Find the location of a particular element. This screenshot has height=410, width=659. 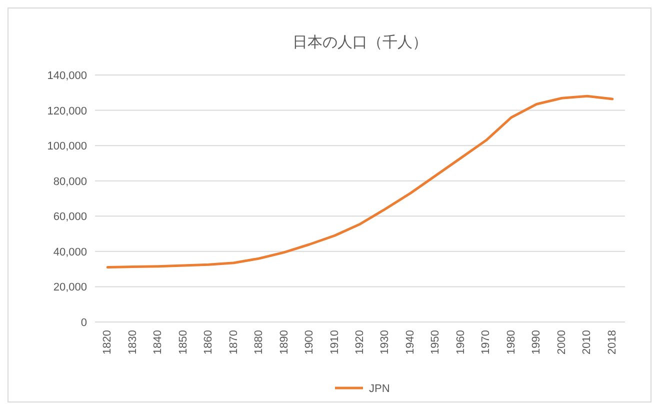

y-tick-label: 0 is located at coordinates (83, 323).